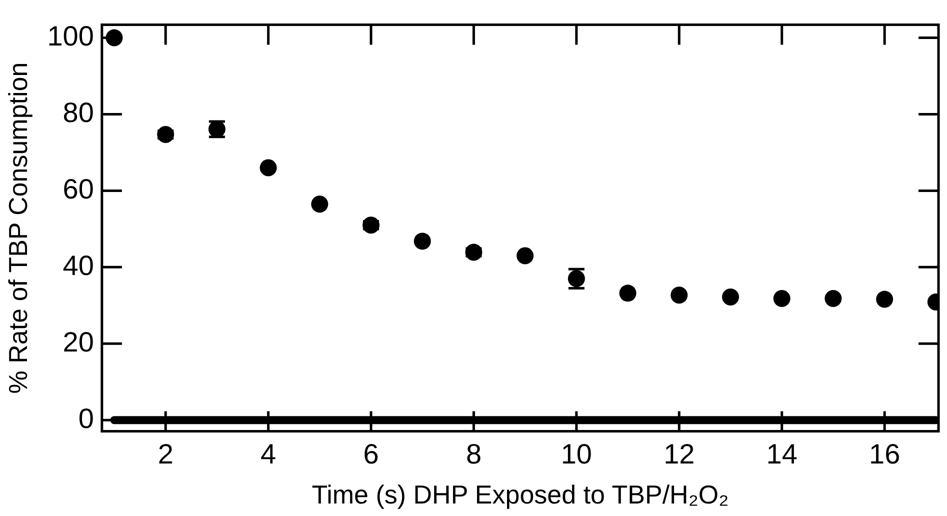 The image size is (947, 516). What do you see at coordinates (78, 342) in the screenshot?
I see `y-tick-label: 20` at bounding box center [78, 342].